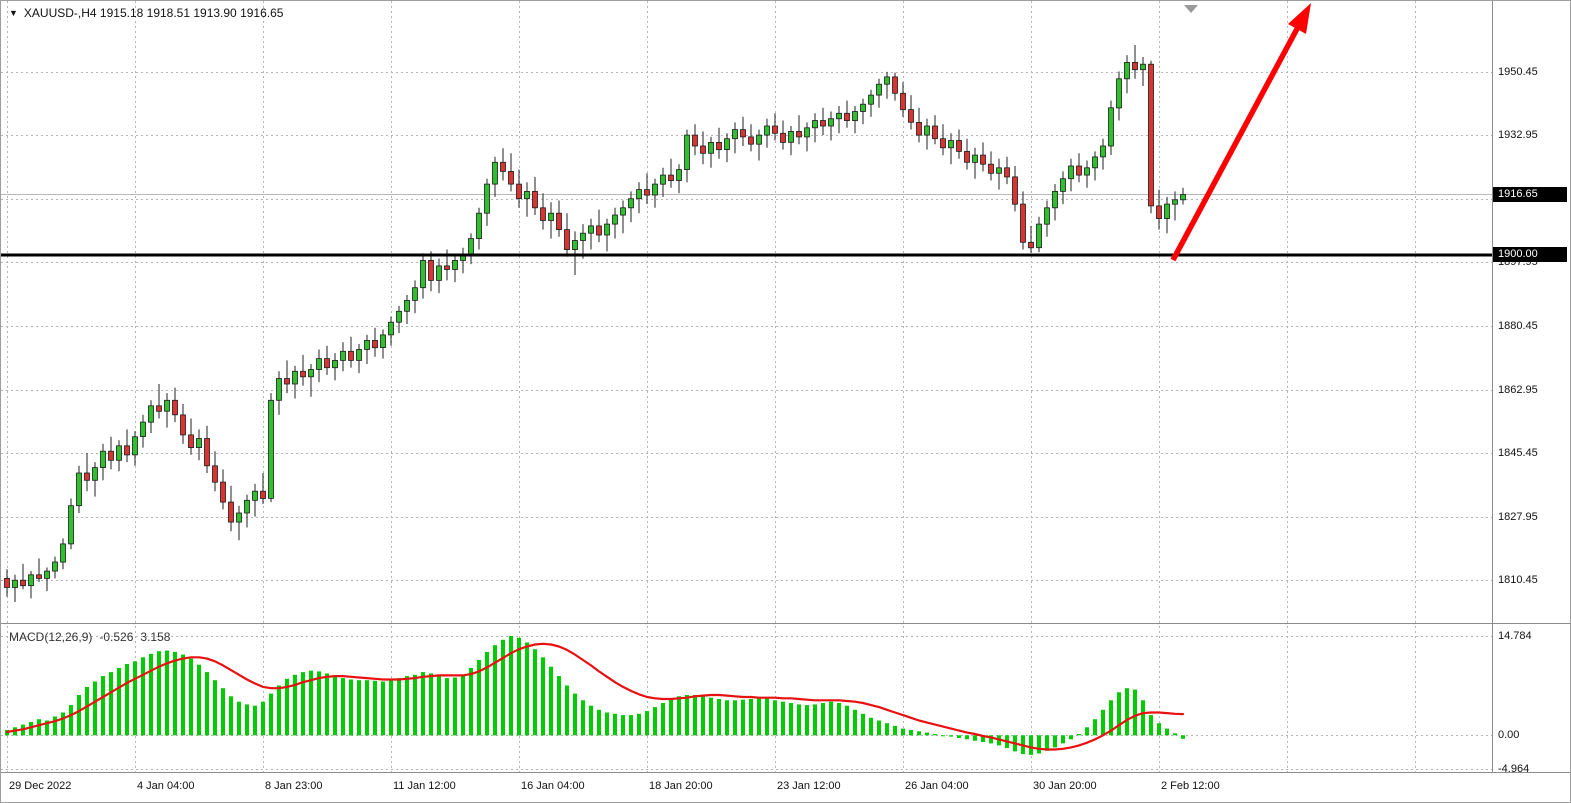 Image resolution: width=1571 pixels, height=803 pixels. I want to click on macd-indicator-readout: MACD(12,26,9) -0.526 3.158, so click(93, 637).